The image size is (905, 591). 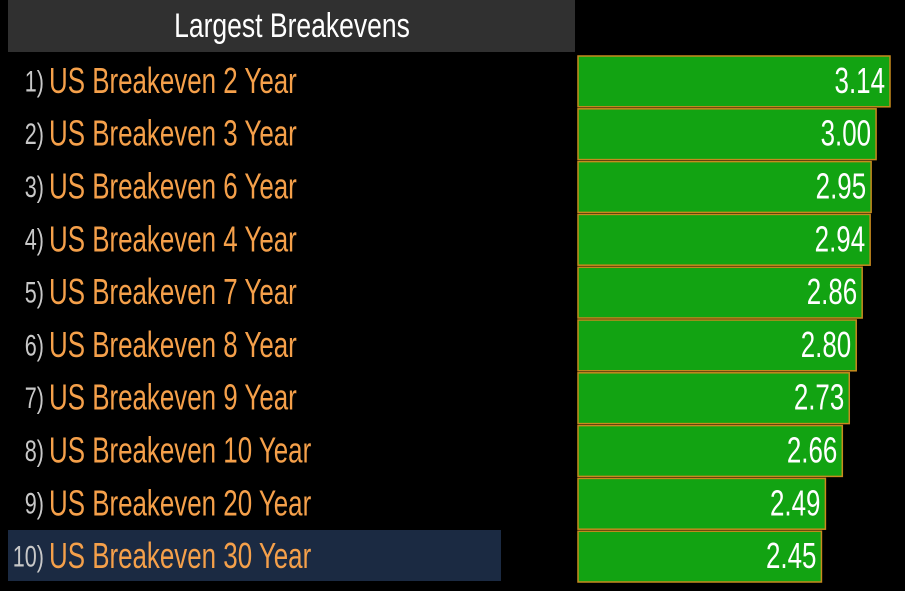 I want to click on value-label: 3.00, so click(x=846, y=134).